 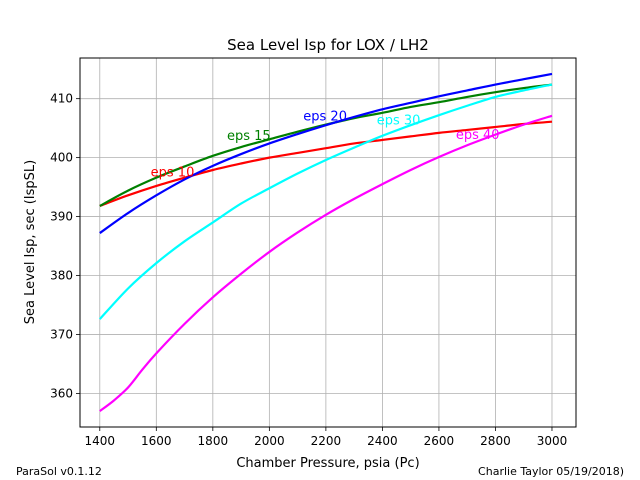 What do you see at coordinates (552, 441) in the screenshot?
I see `x-tick-label: 3000` at bounding box center [552, 441].